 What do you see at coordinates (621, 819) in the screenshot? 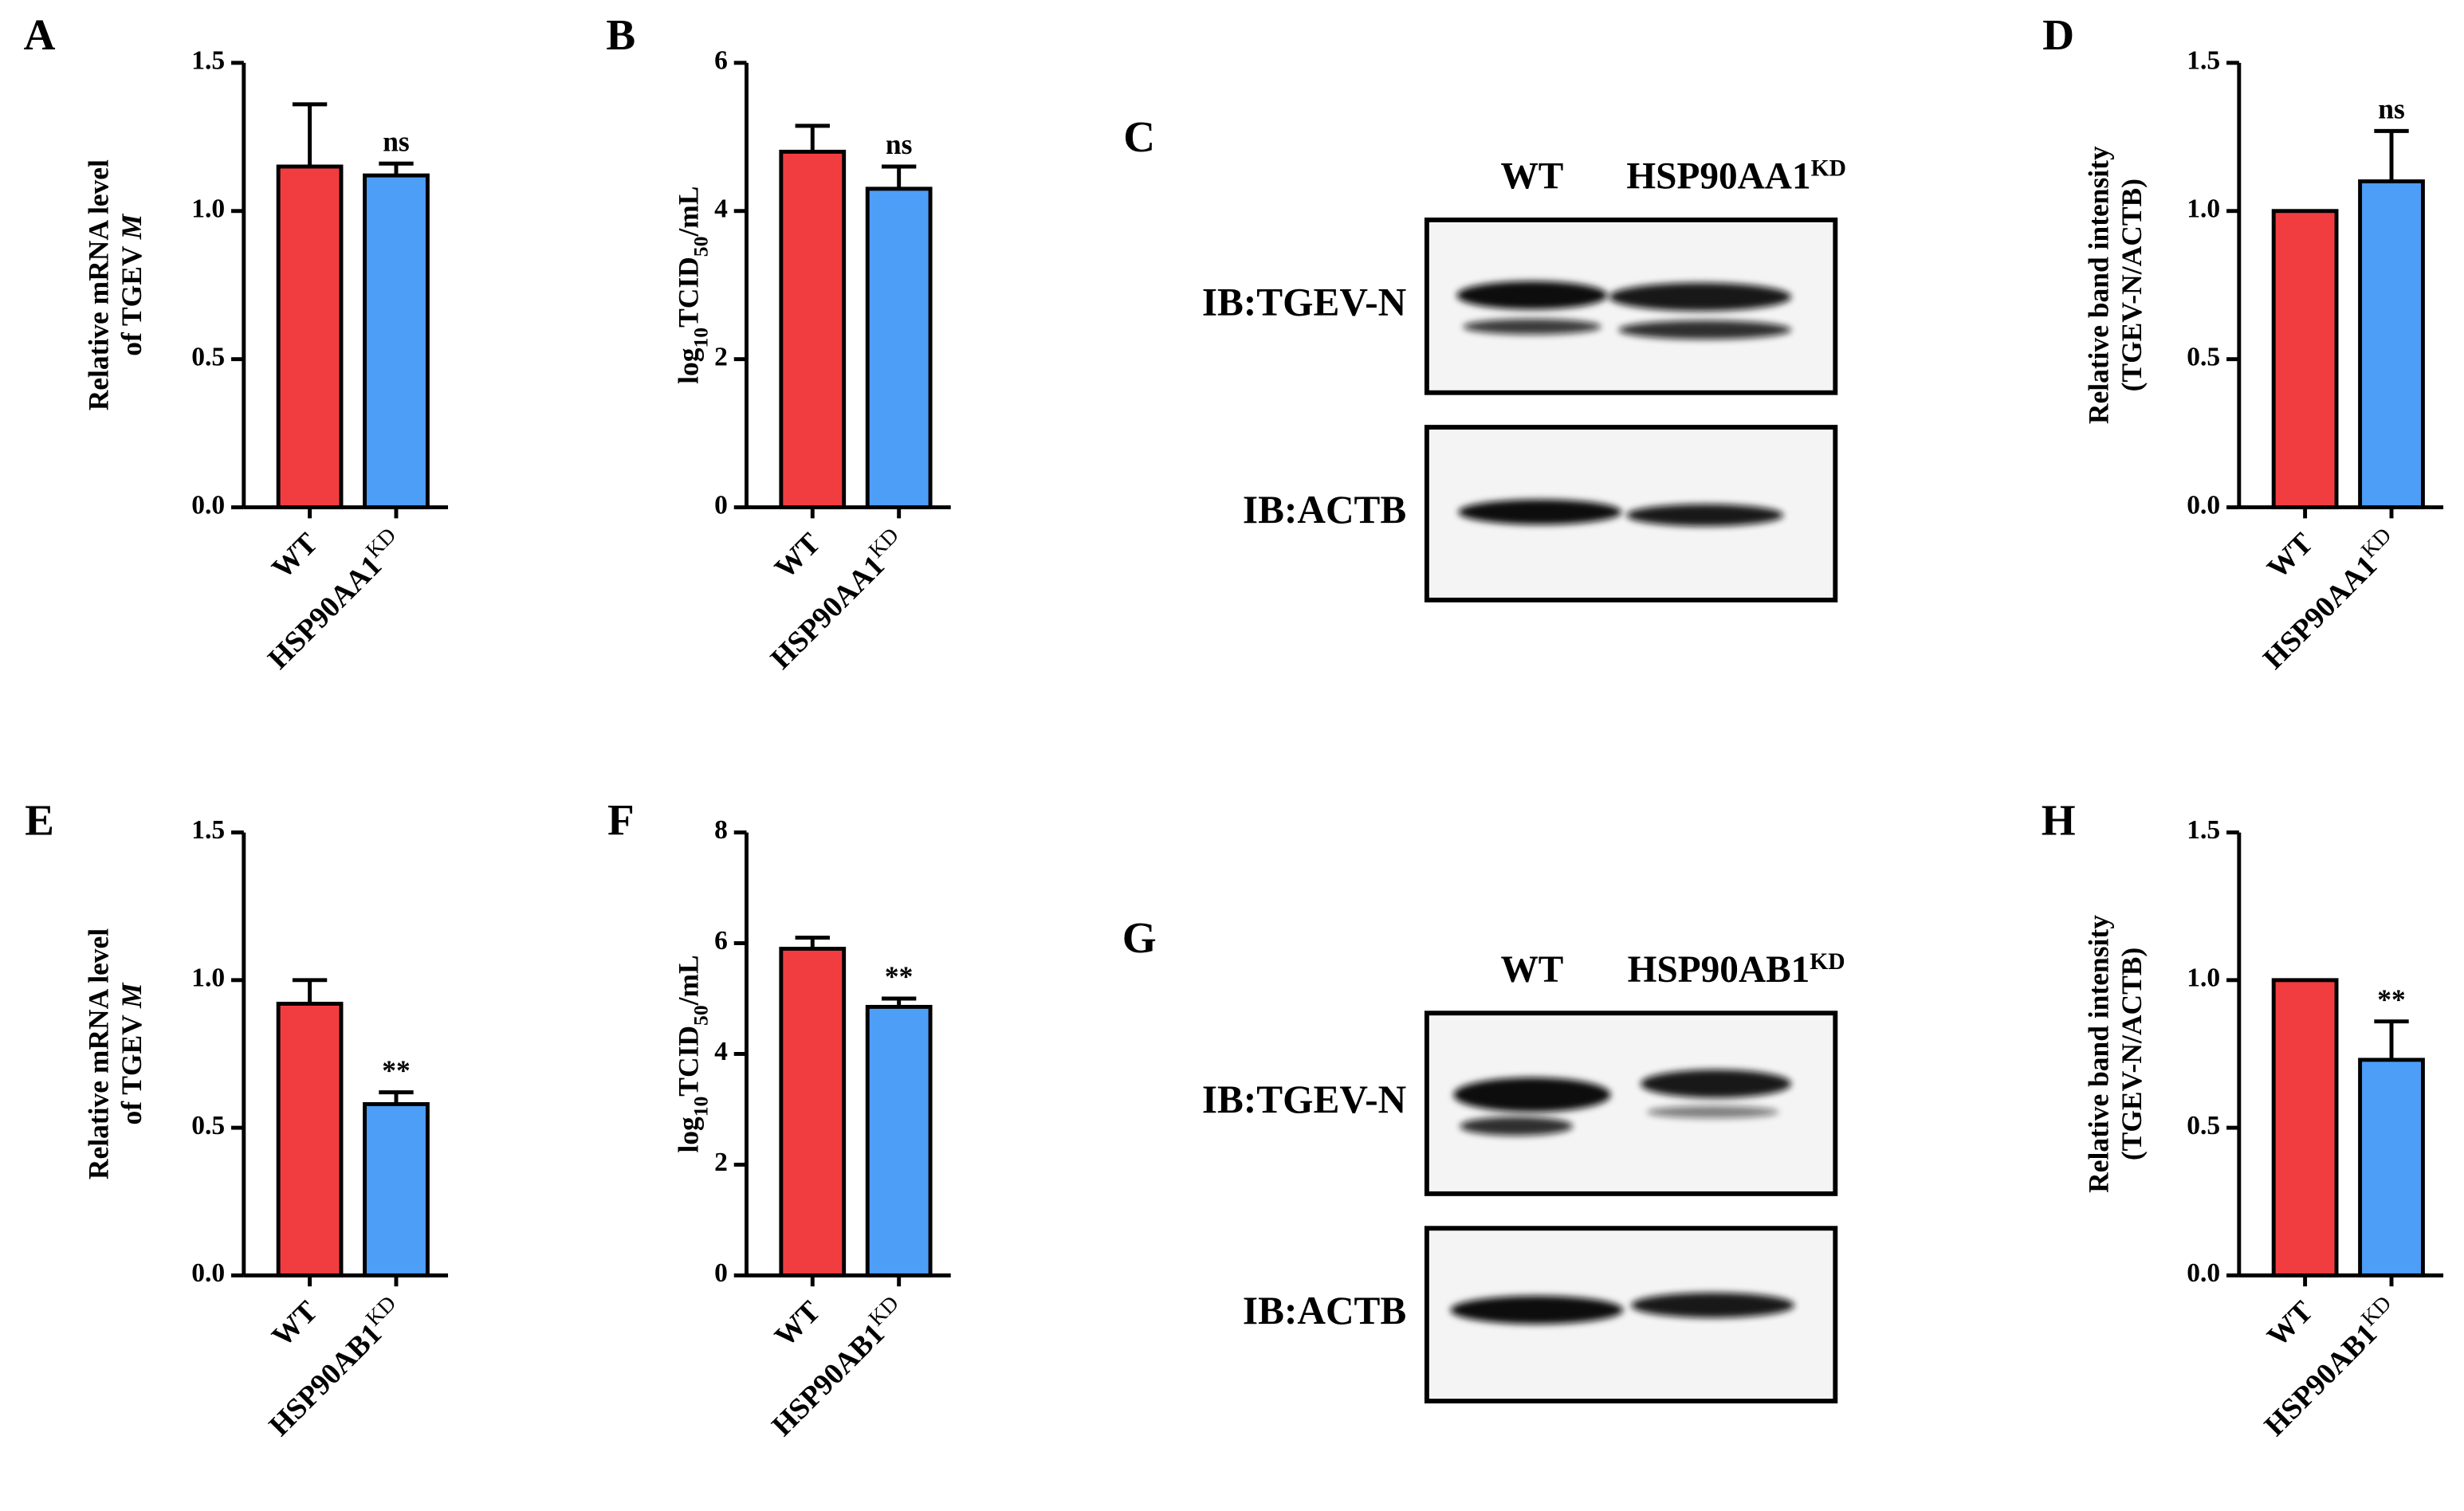
I see `panel-letter: F` at bounding box center [621, 819].